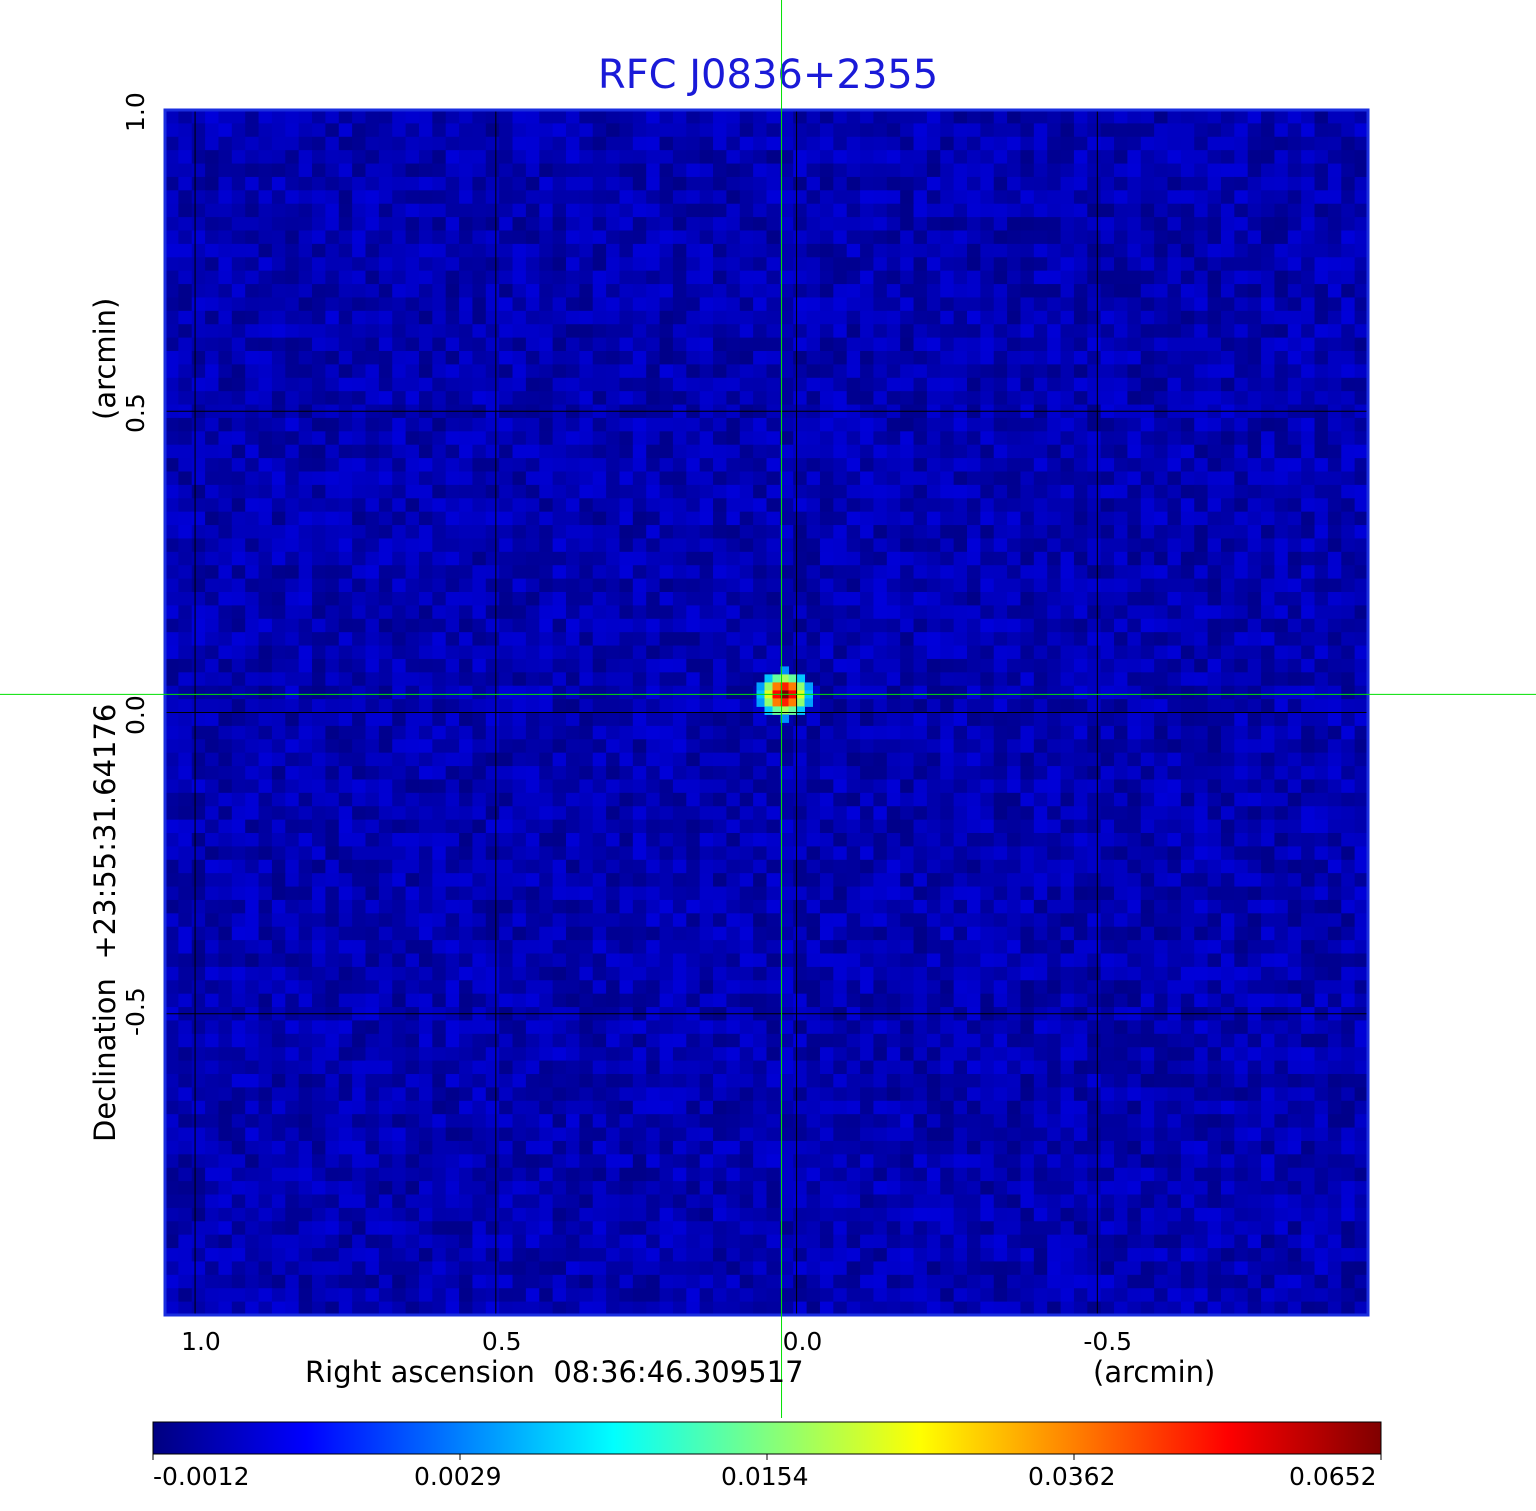 This screenshot has height=1511, width=1536. I want to click on x-tick-label: -0.5, so click(1108, 1341).